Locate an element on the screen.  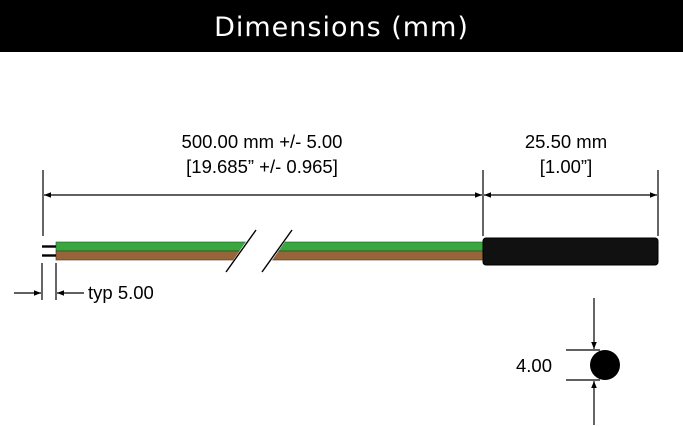
wire-length-inch-label: [19.685” +/- 0.965] is located at coordinates (262, 166).